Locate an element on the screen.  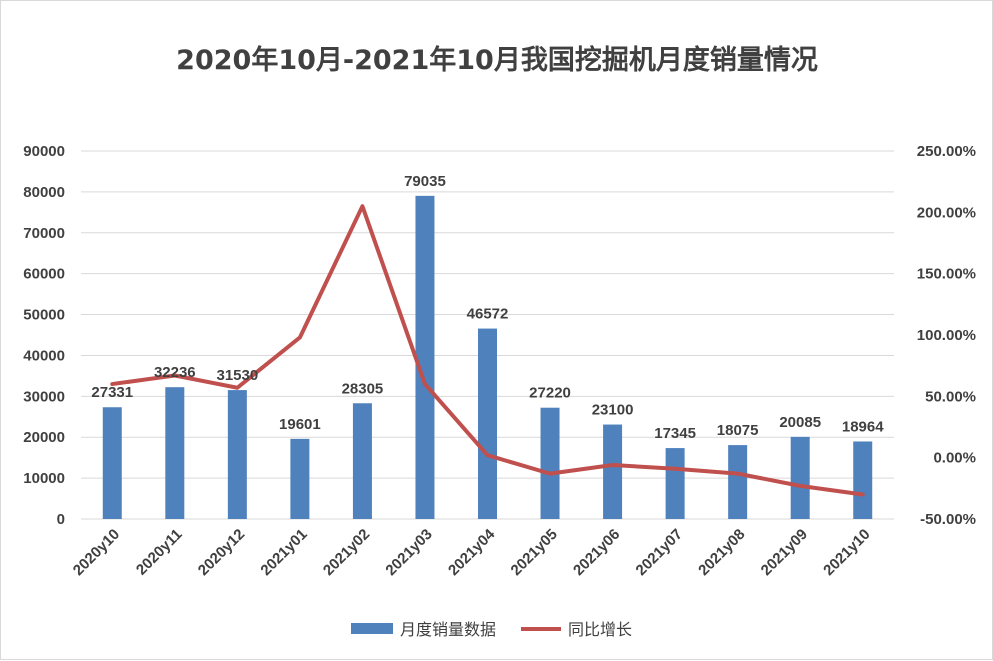
left-tick-label: 50000 is located at coordinates (44, 315).